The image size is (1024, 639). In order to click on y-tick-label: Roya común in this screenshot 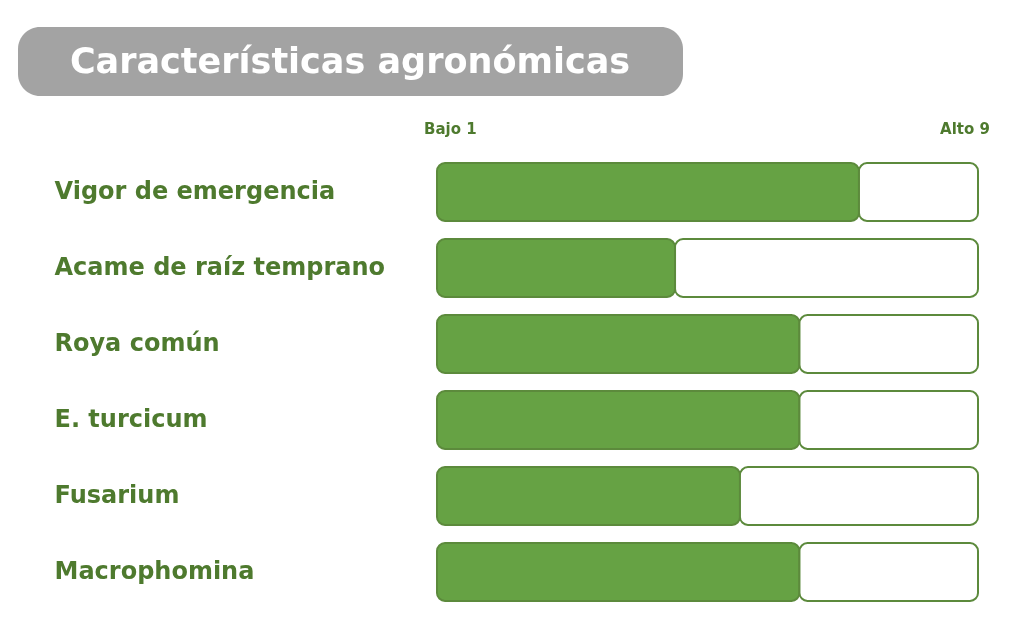, I will do `click(137, 343)`.